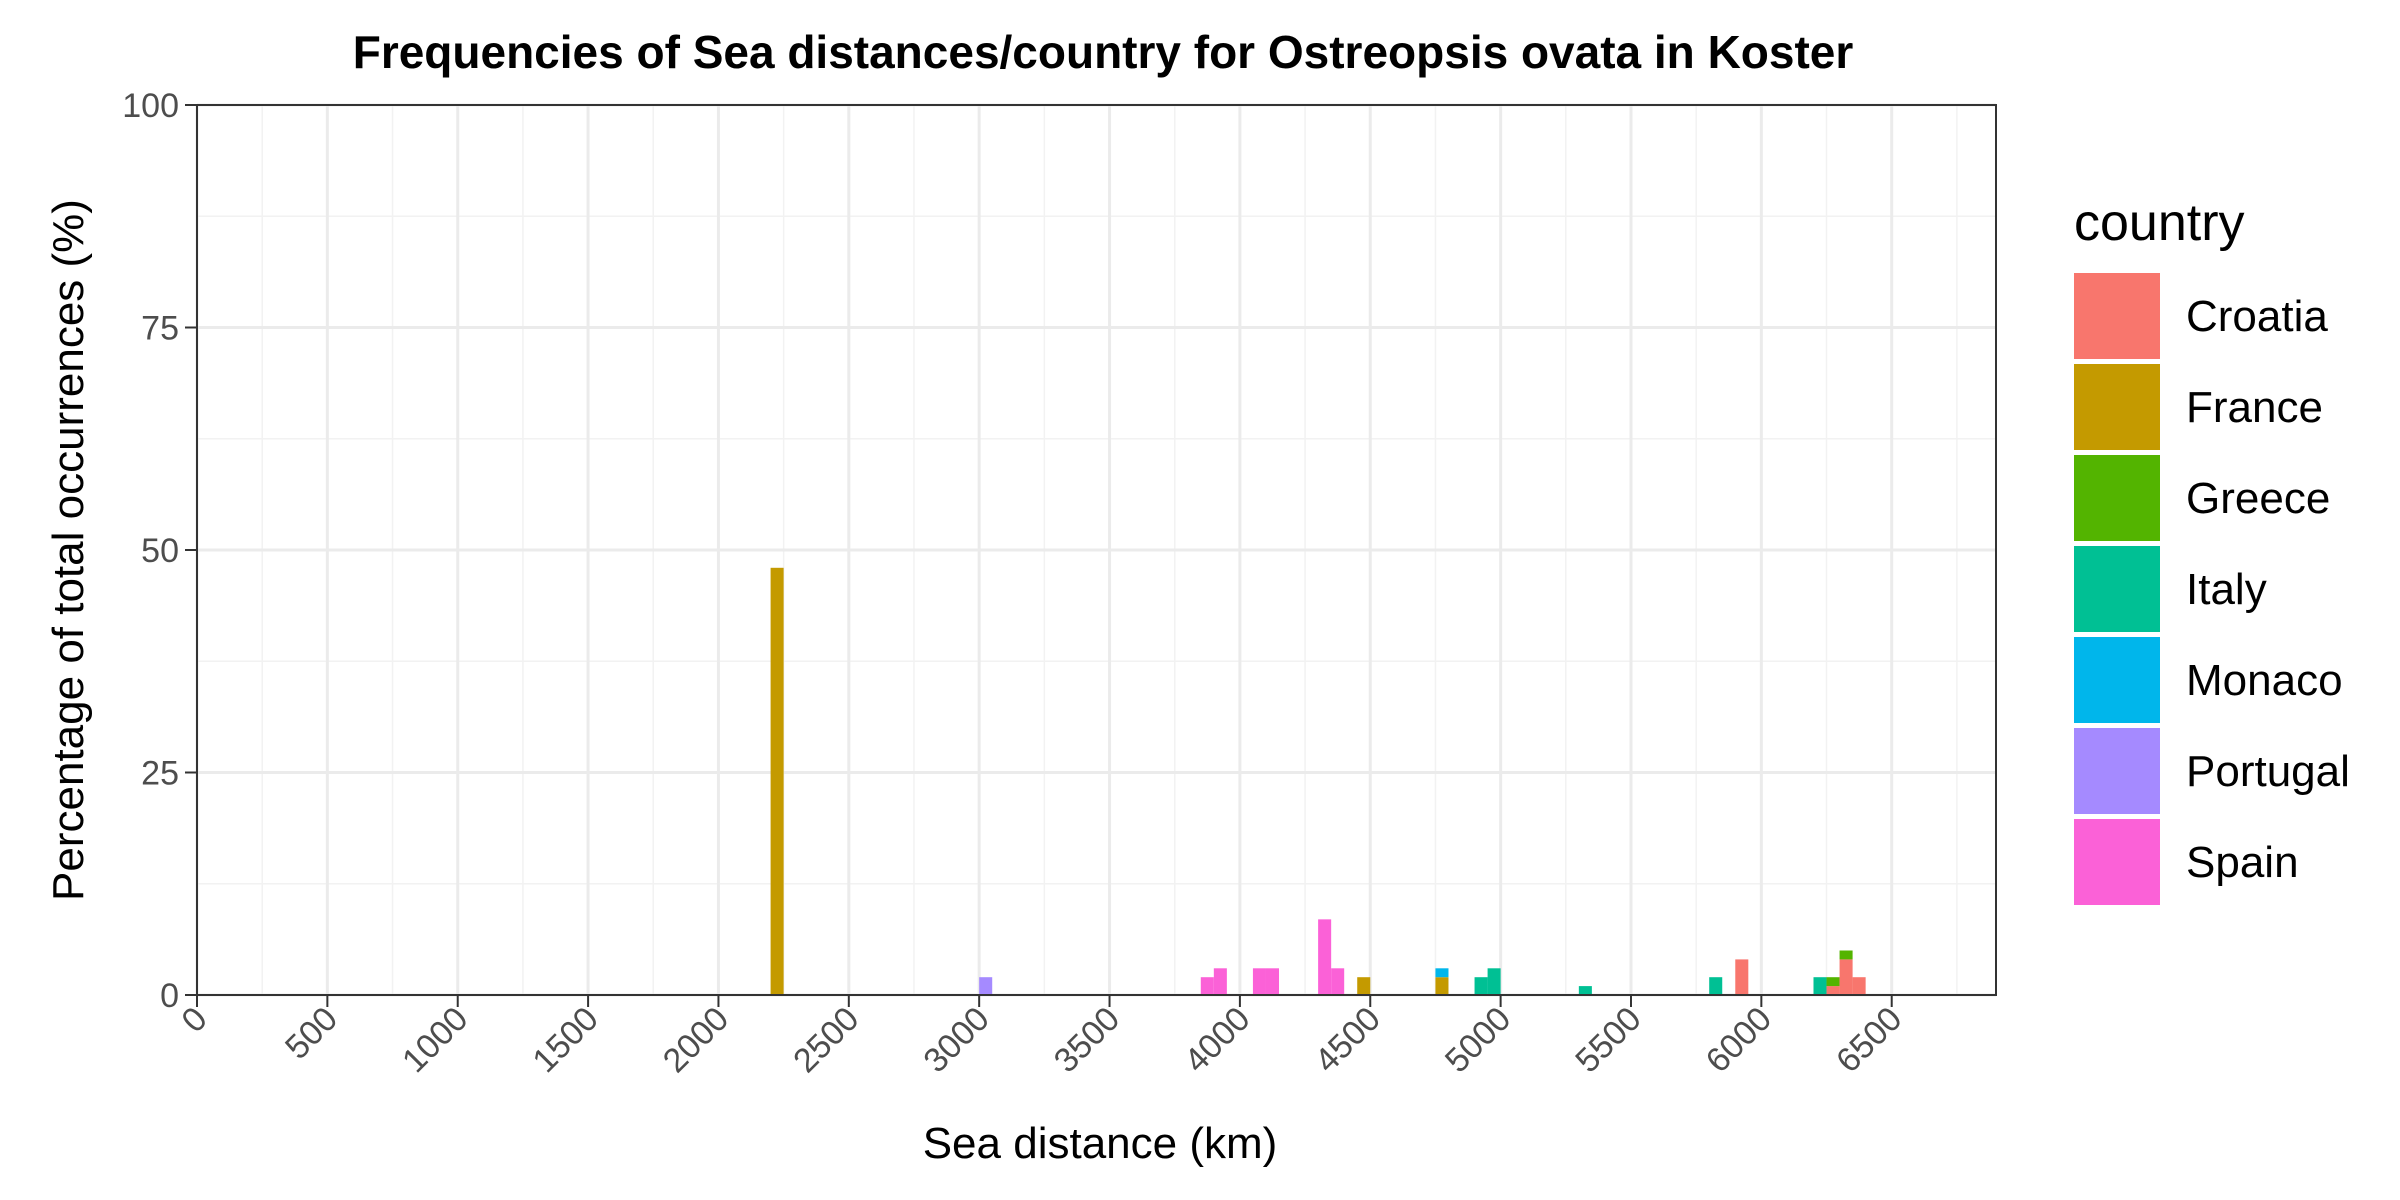 The image size is (2400, 1200). I want to click on x-tick-label: 6500, so click(1869, 1040).